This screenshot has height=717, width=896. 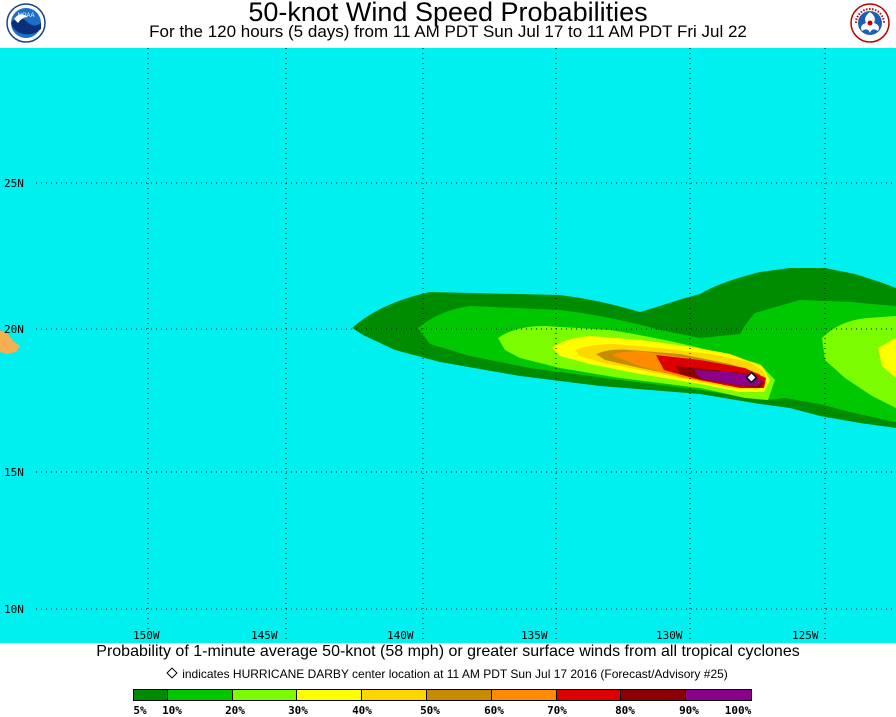 What do you see at coordinates (669, 635) in the screenshot?
I see `lon-label-130w: 130W` at bounding box center [669, 635].